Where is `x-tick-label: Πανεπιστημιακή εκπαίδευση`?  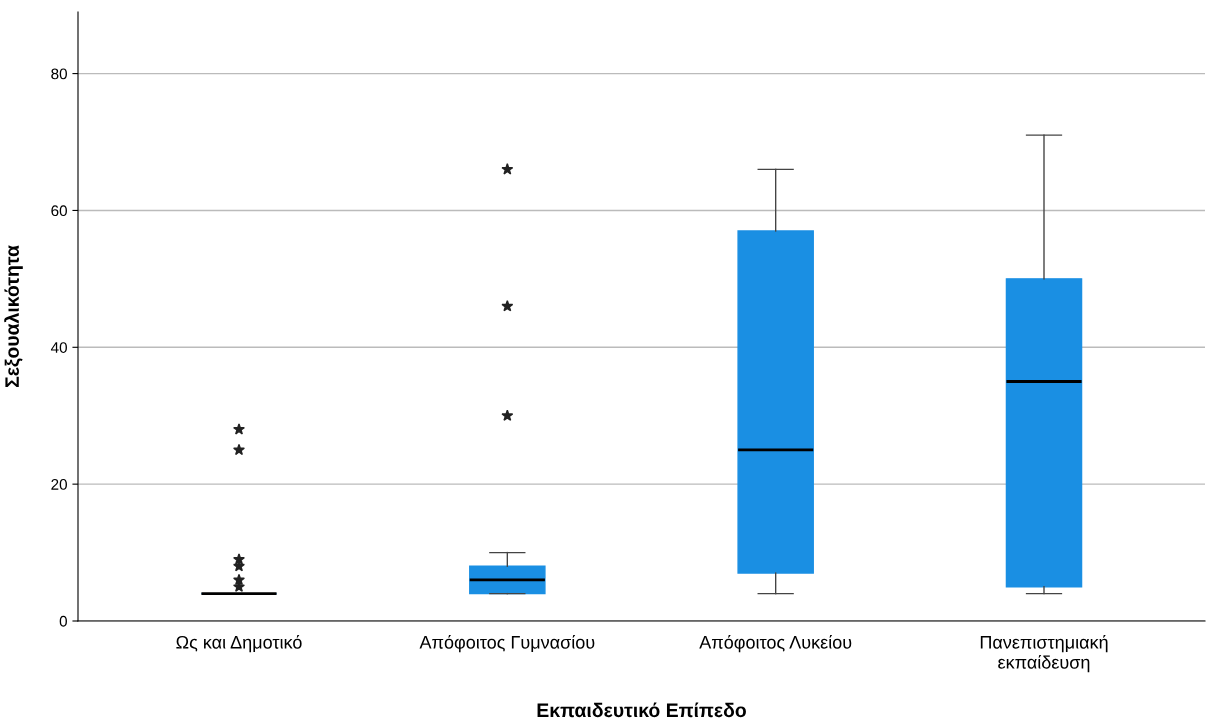
x-tick-label: Πανεπιστημιακή εκπαίδευση is located at coordinates (1044, 653).